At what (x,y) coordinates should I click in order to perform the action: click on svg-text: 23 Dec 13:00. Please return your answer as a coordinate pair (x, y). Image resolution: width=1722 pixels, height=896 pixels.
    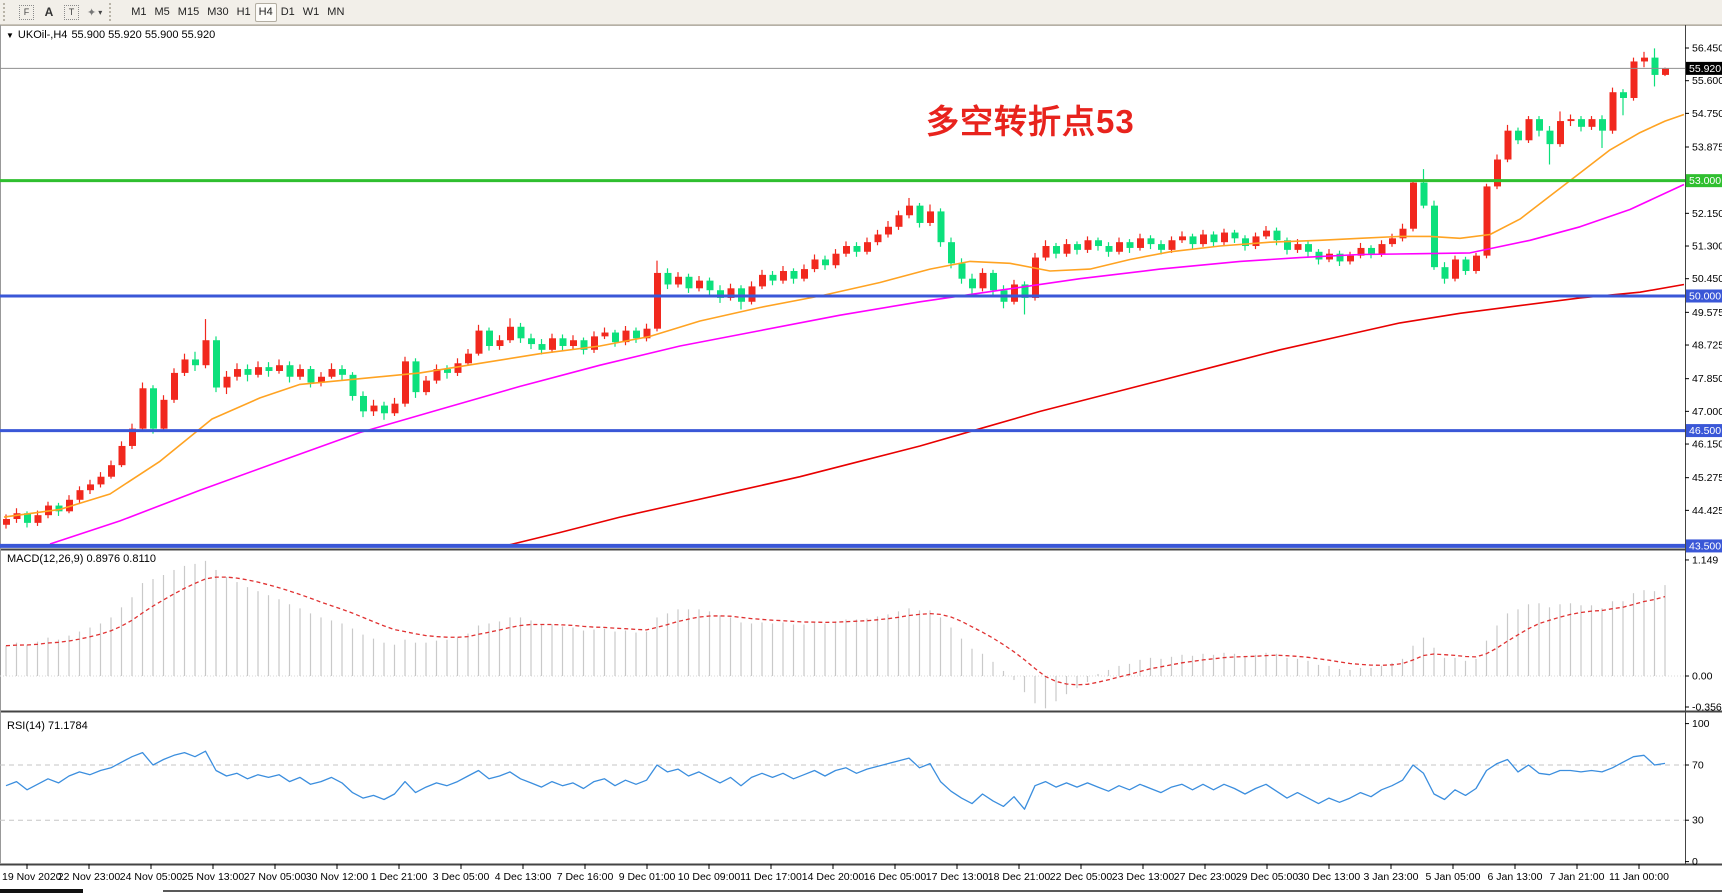
    Looking at the image, I should click on (1143, 877).